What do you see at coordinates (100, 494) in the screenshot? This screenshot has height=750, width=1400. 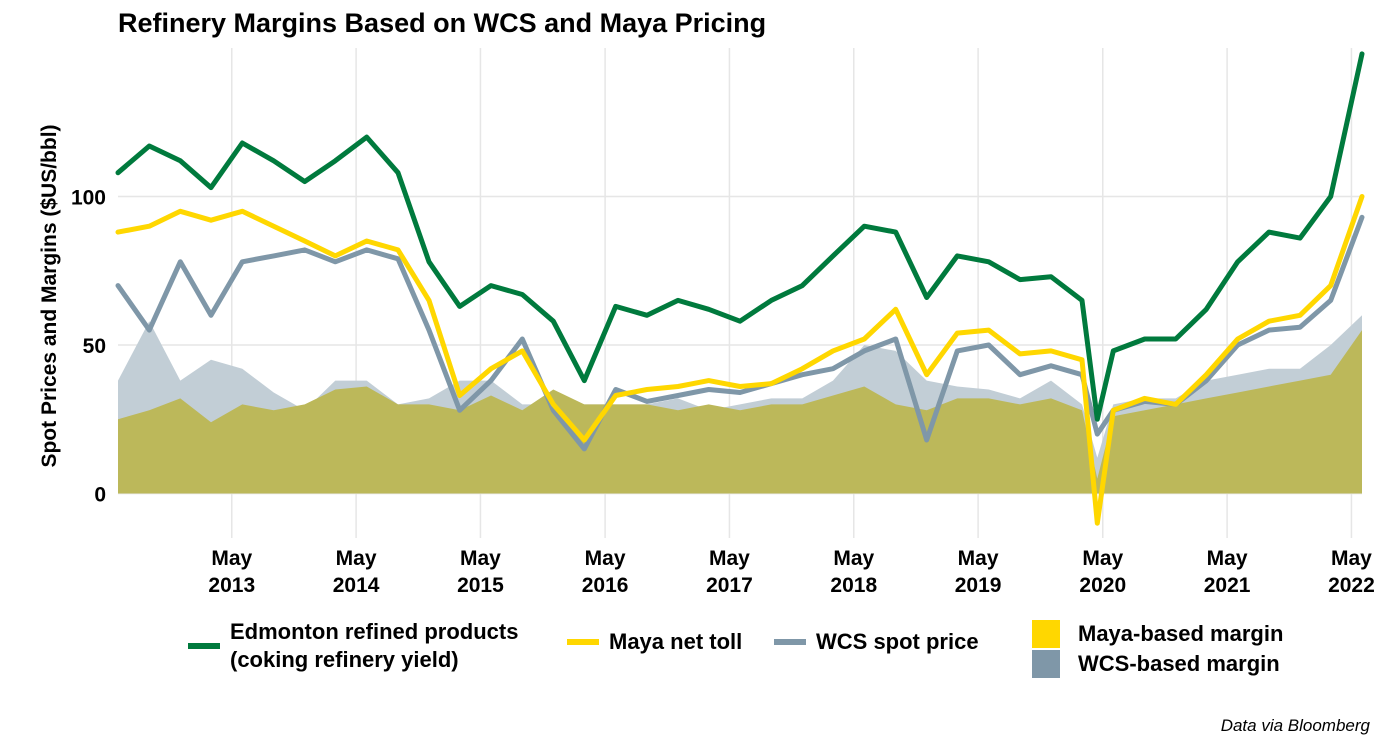 I see `y-tick-label: 0` at bounding box center [100, 494].